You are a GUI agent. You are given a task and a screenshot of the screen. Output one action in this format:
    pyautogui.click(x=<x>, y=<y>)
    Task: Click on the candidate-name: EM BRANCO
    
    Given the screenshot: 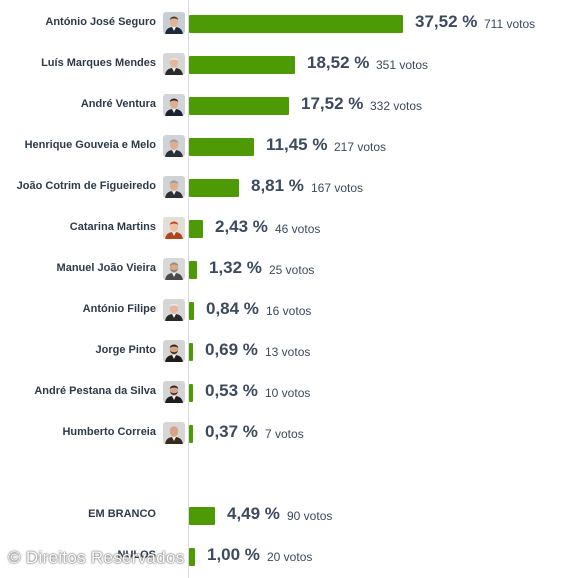 What is the action you would take?
    pyautogui.click(x=122, y=514)
    